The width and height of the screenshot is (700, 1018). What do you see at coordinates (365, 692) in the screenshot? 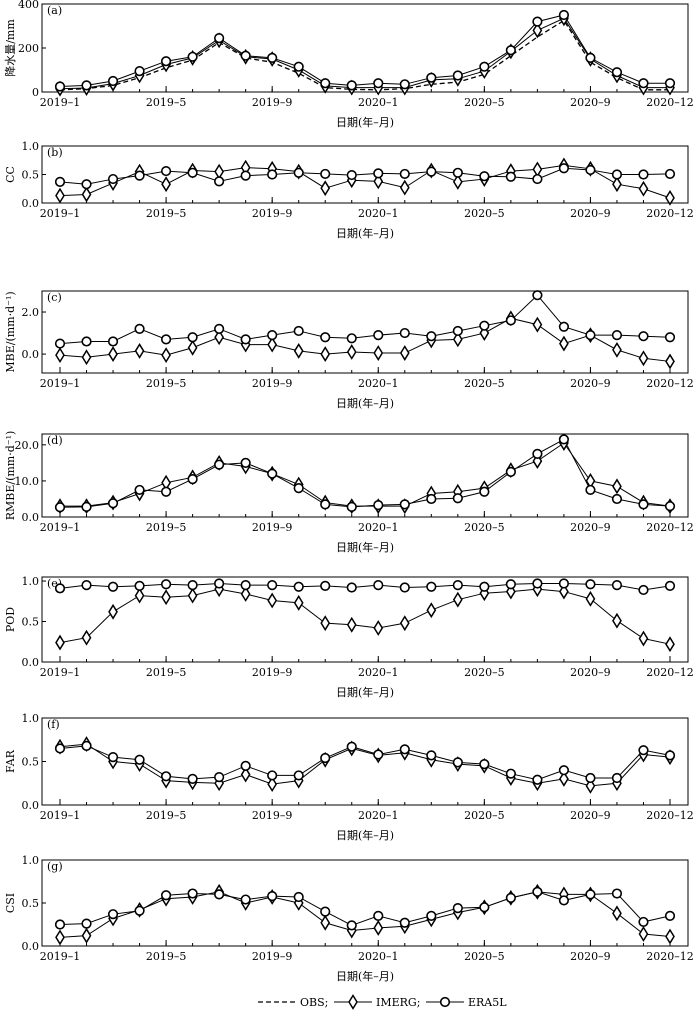
I see `x-axis-label: 日期(年–月)` at bounding box center [365, 692].